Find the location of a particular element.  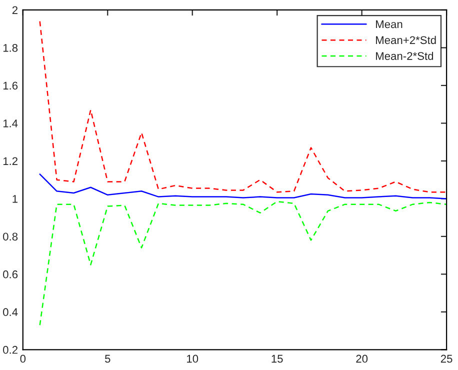

y-tick-label: 1 is located at coordinates (15, 199).